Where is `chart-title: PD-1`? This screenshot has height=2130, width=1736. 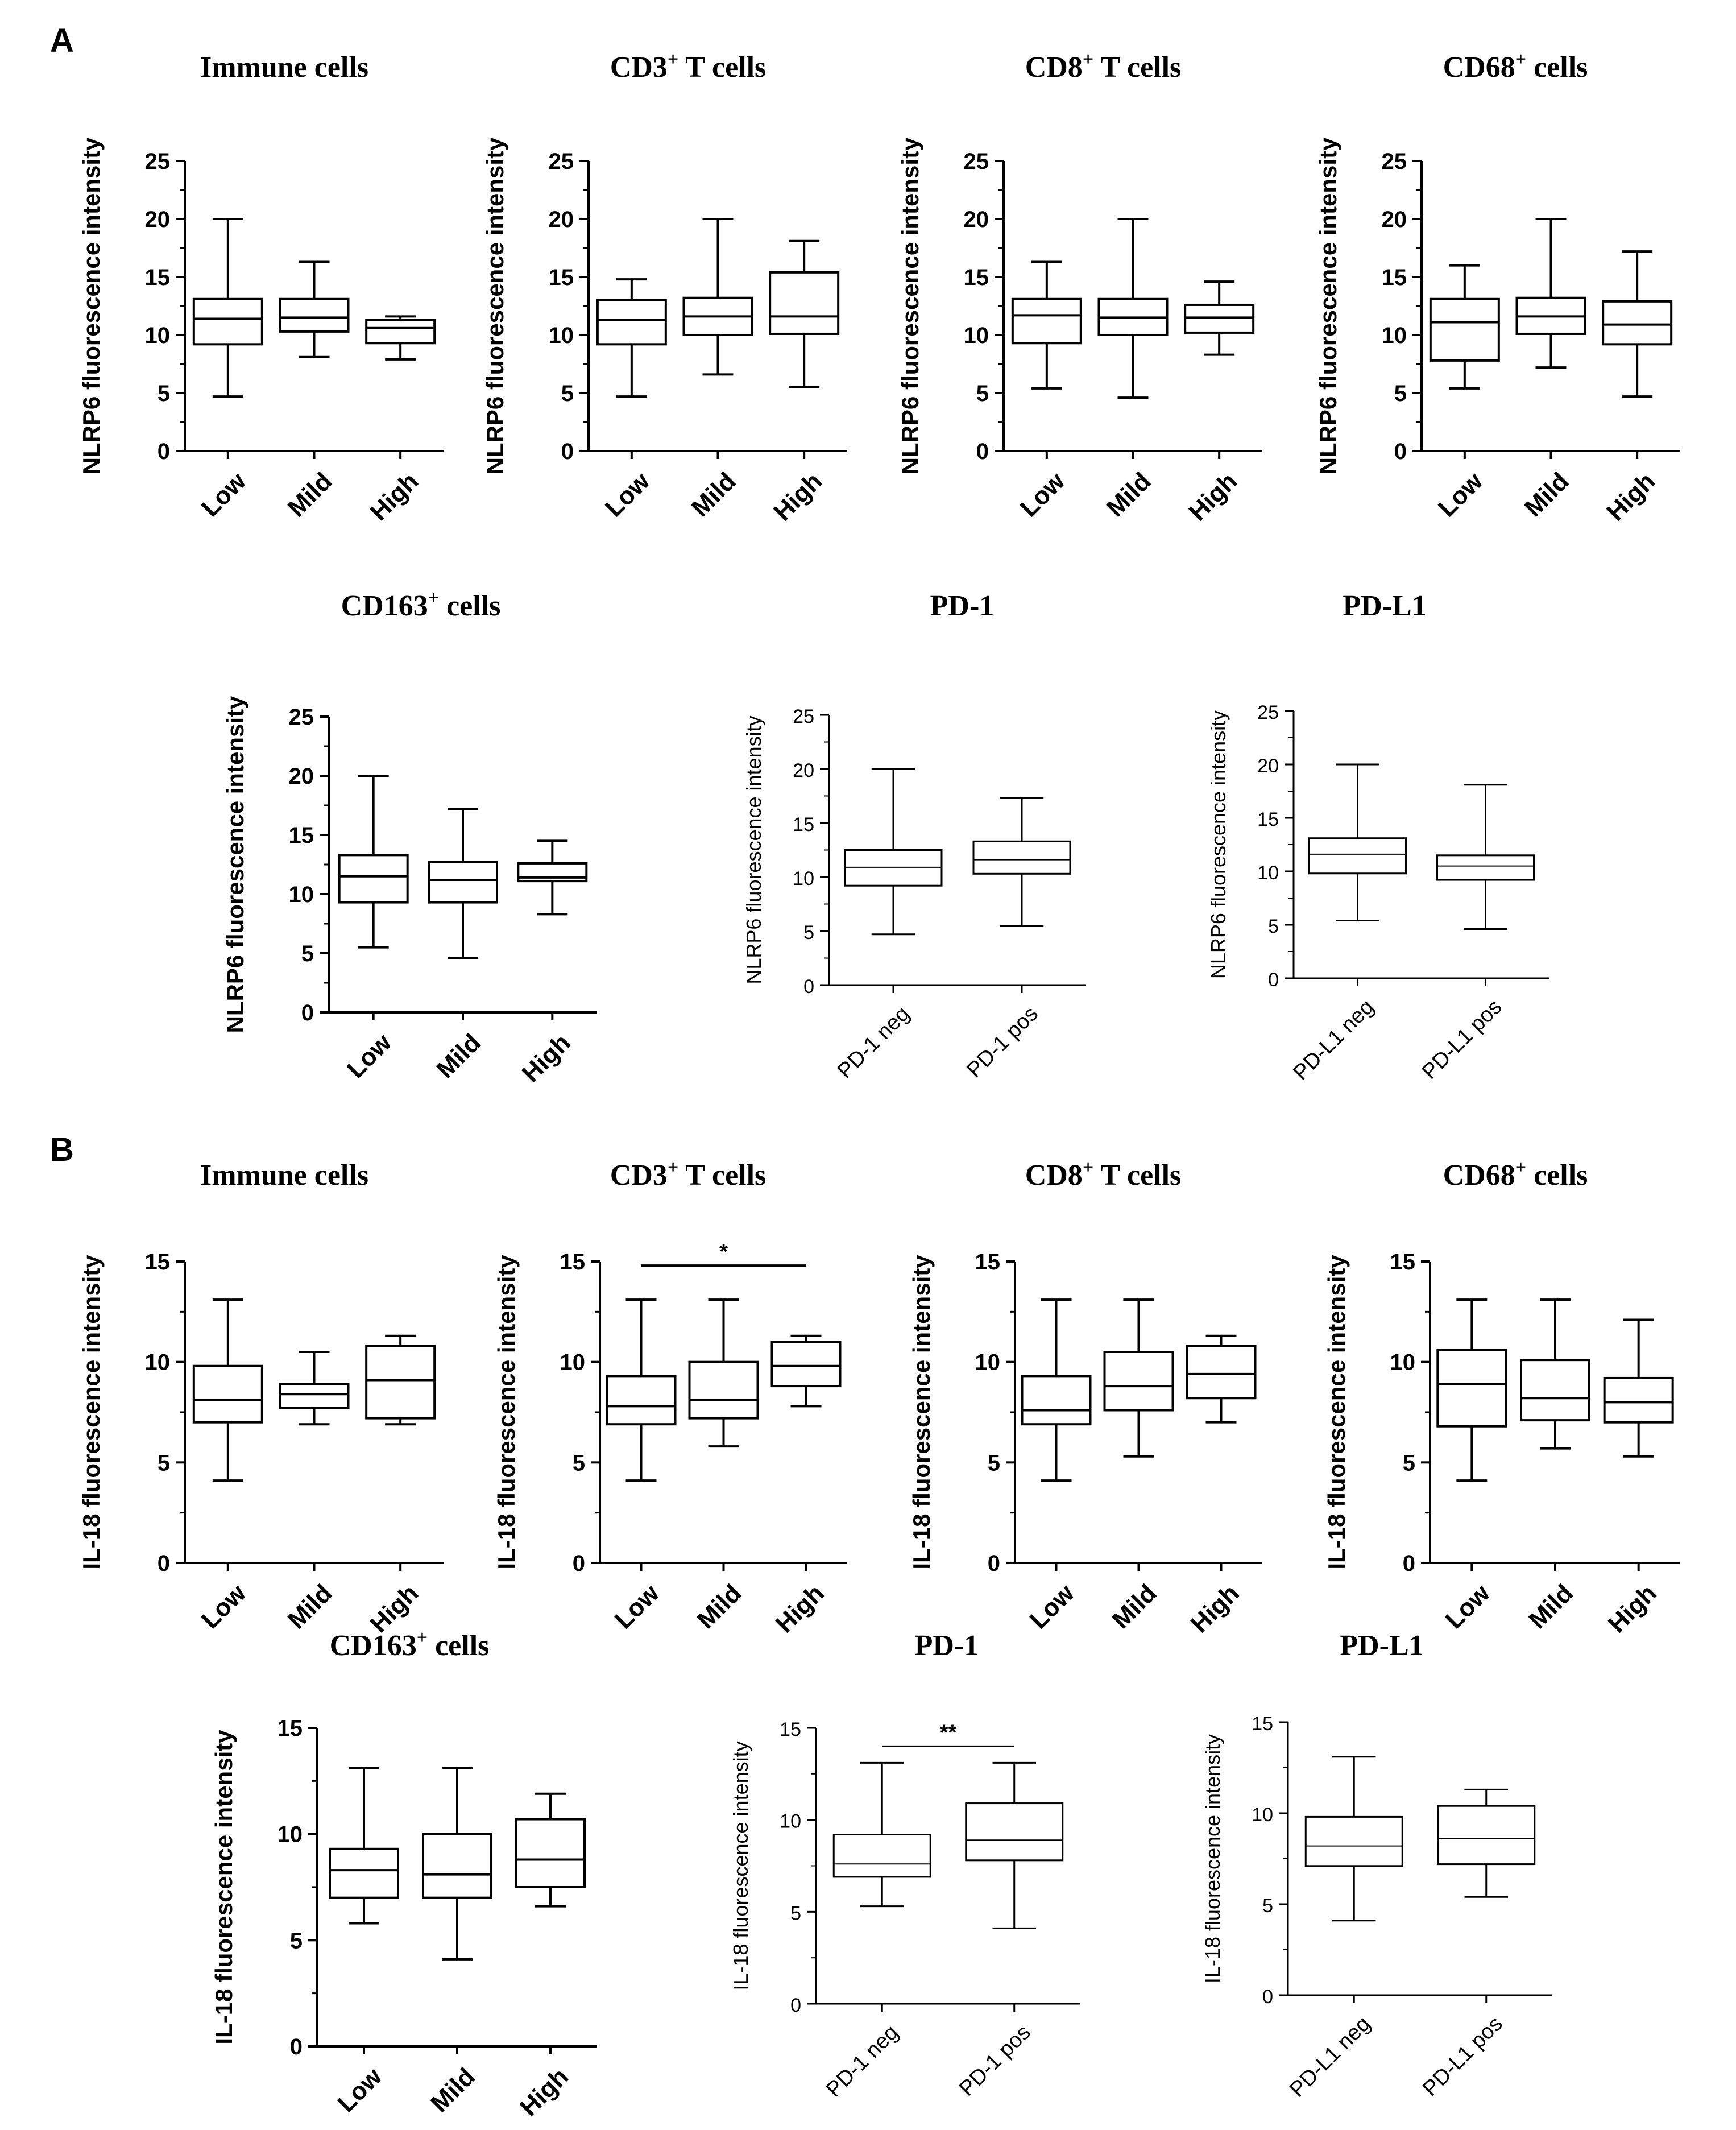
chart-title: PD-1 is located at coordinates (962, 606).